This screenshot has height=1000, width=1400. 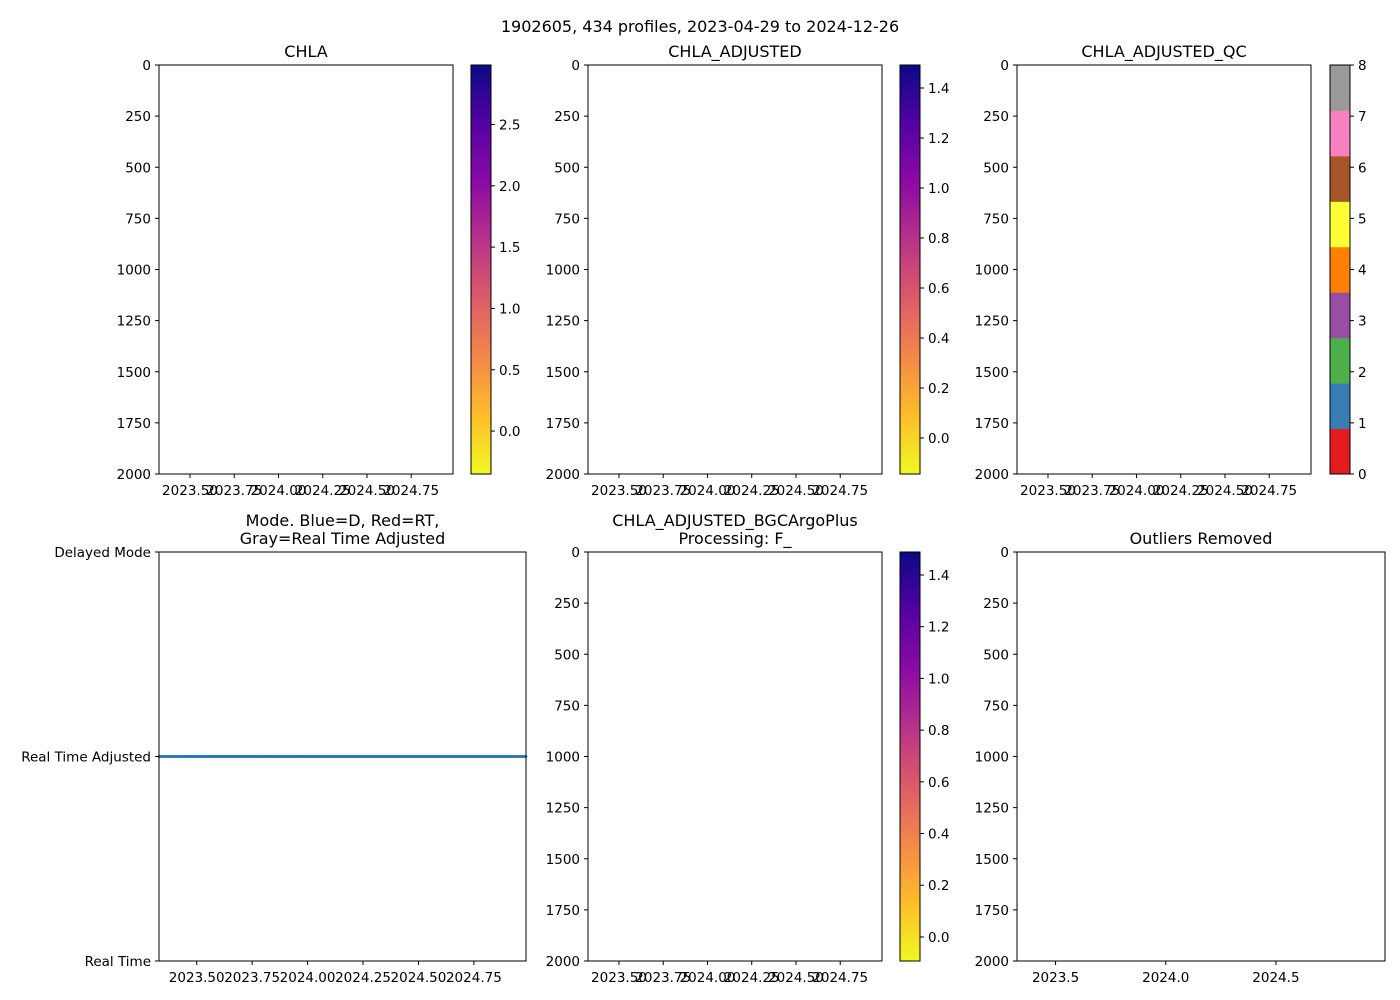 What do you see at coordinates (1362, 117) in the screenshot?
I see `colorbar-tick-label: 7` at bounding box center [1362, 117].